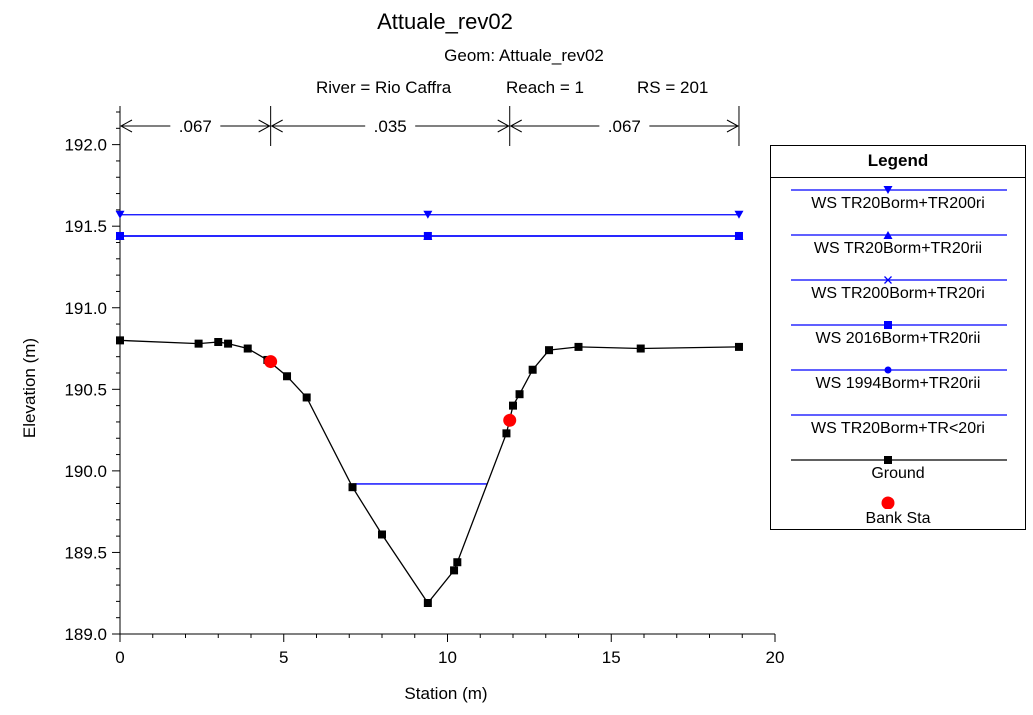 The width and height of the screenshot is (1033, 715). I want to click on x-tick-label: 20, so click(775, 657).